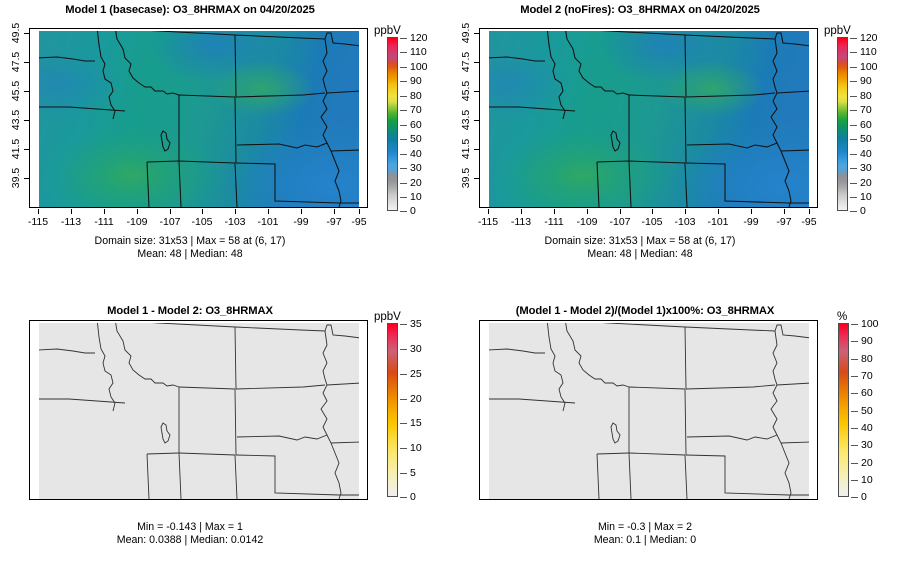  I want to click on colorbar-tick-label: 5, so click(413, 473).